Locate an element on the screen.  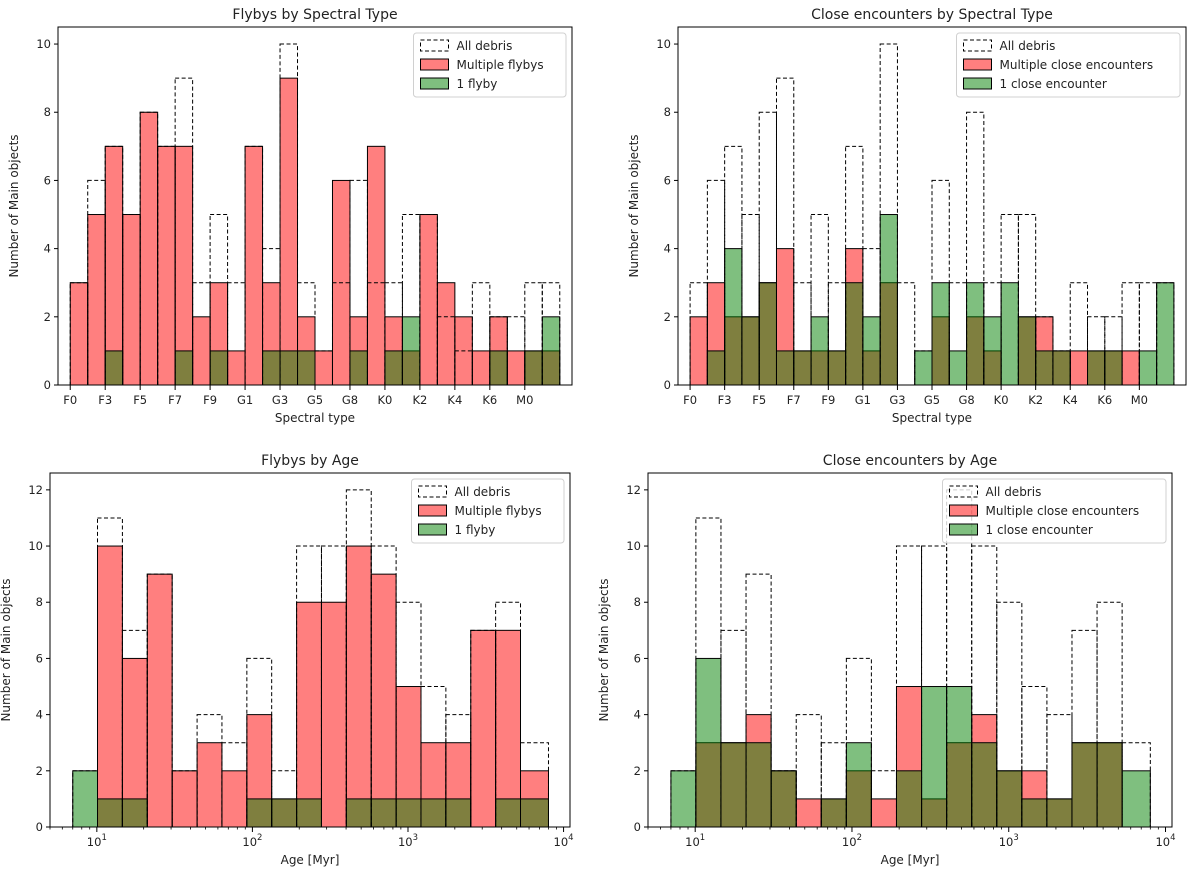
x-tick-label: F7 is located at coordinates (175, 400).